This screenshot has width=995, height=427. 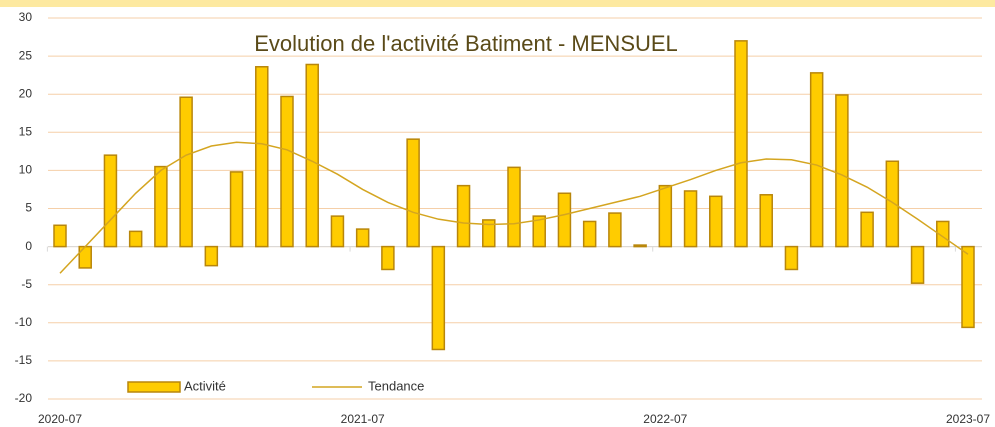 I want to click on x-tick-label: 2020-07, so click(x=60, y=419).